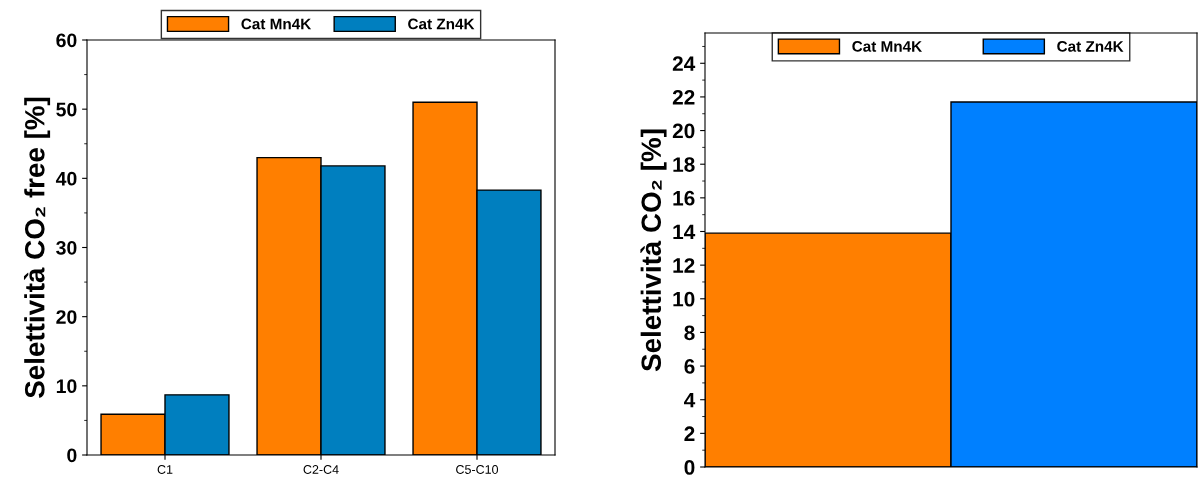 The image size is (1203, 479). What do you see at coordinates (684, 232) in the screenshot?
I see `y-tick-label: 14` at bounding box center [684, 232].